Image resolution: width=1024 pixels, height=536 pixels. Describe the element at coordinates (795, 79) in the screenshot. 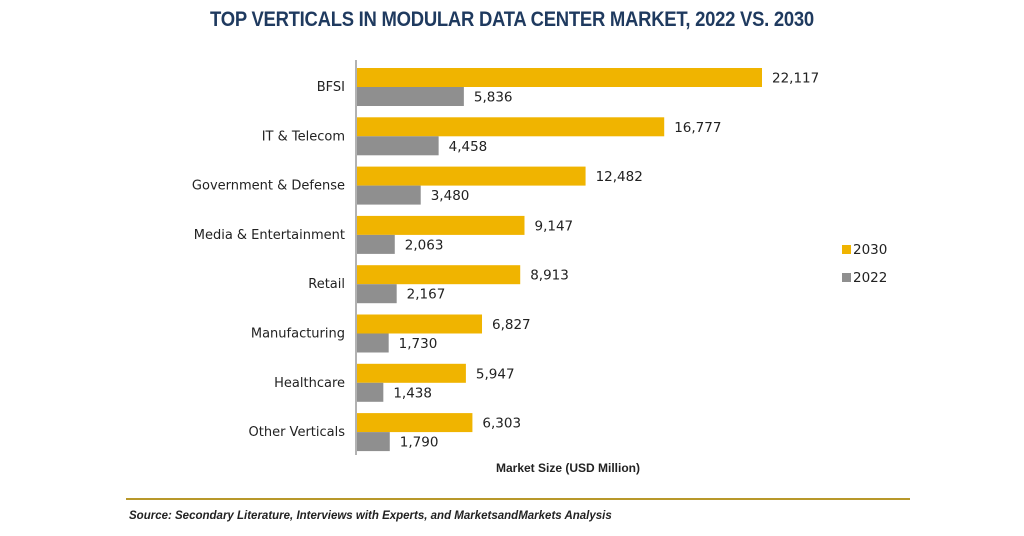

I see `data-label-2030: 22,117` at that location.